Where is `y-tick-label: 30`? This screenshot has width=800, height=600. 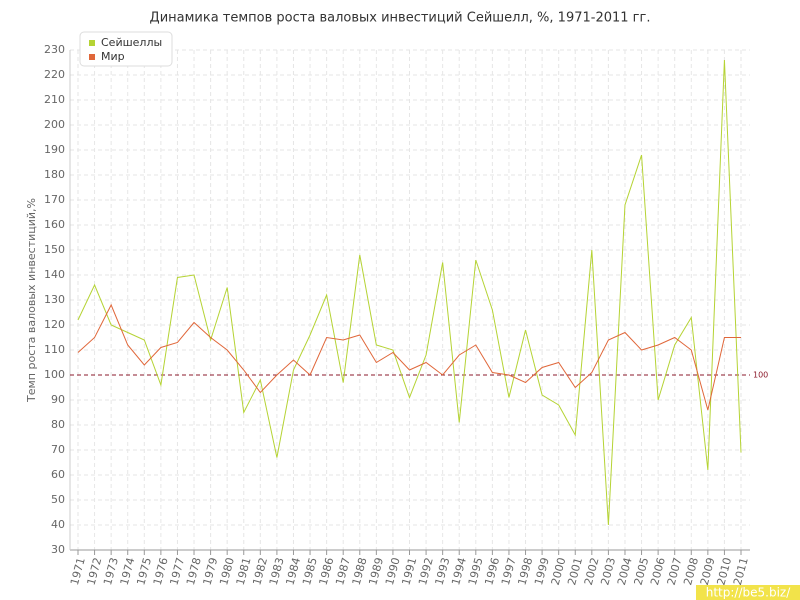
y-tick-label: 30 is located at coordinates (58, 549).